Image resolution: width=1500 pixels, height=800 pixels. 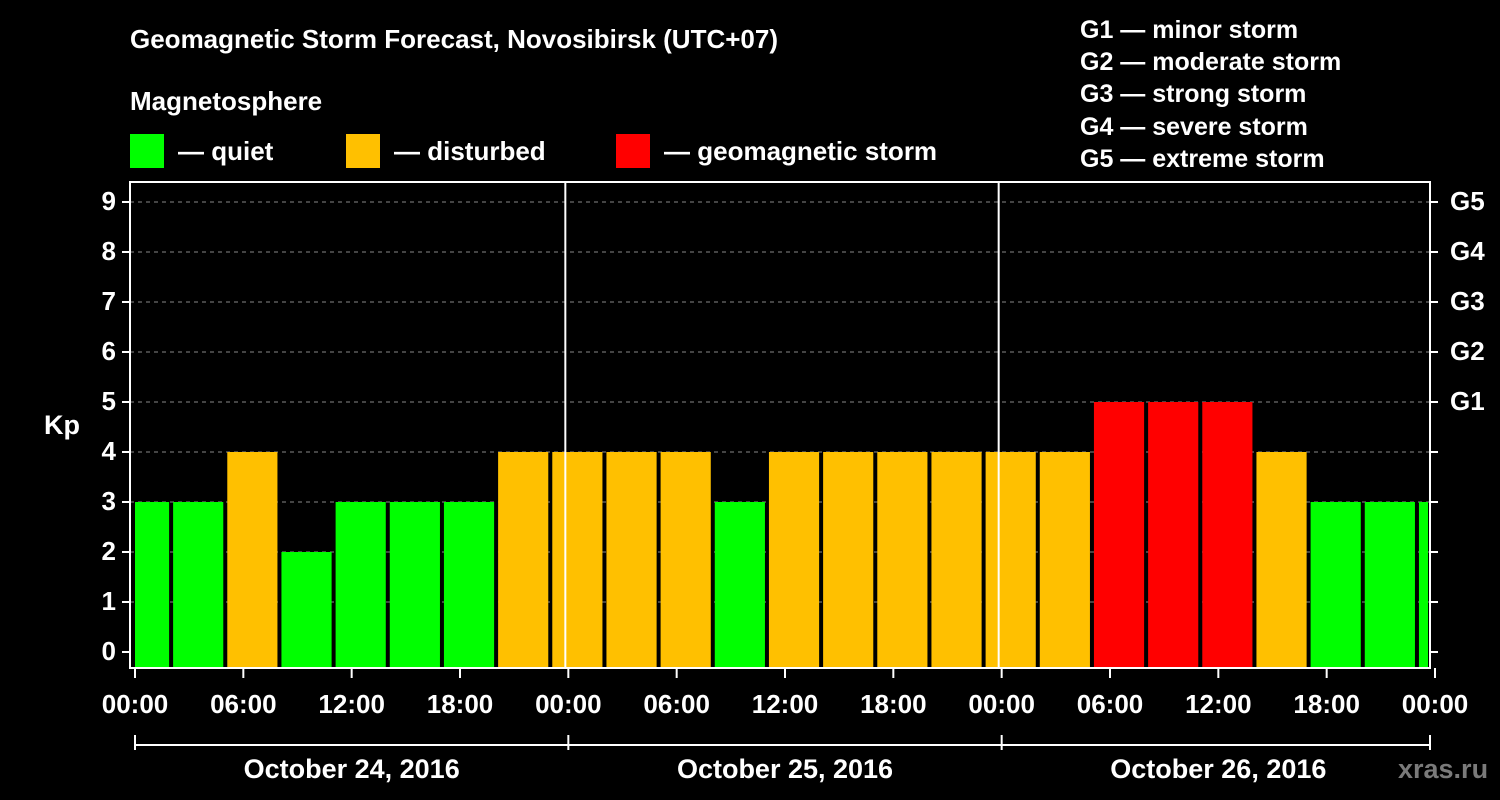 I want to click on y-tick-label: 5, so click(x=109, y=401).